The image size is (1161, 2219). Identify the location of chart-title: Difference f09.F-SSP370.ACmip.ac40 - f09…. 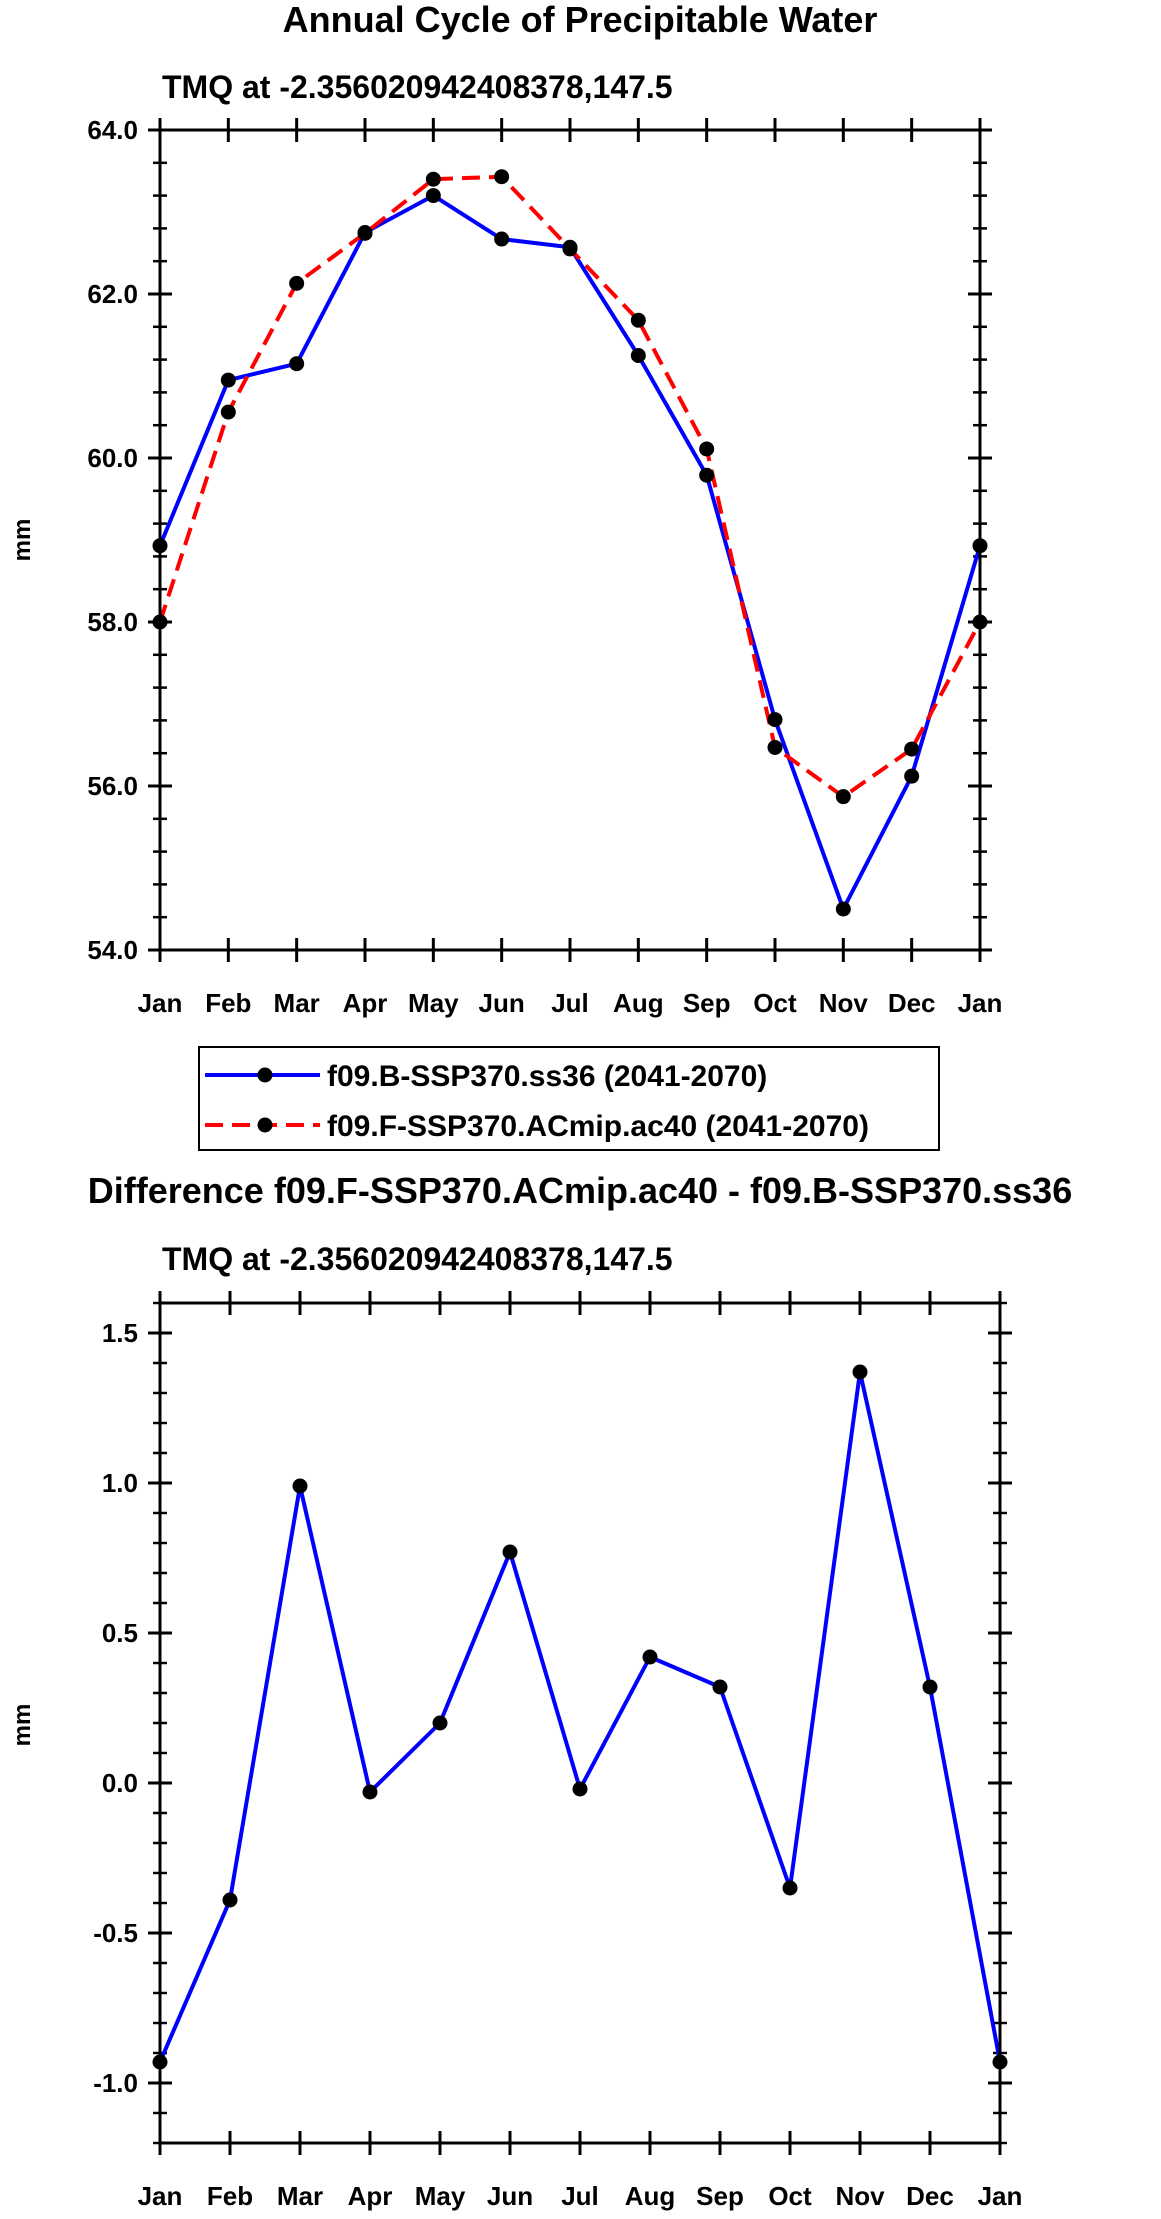
(580, 1190).